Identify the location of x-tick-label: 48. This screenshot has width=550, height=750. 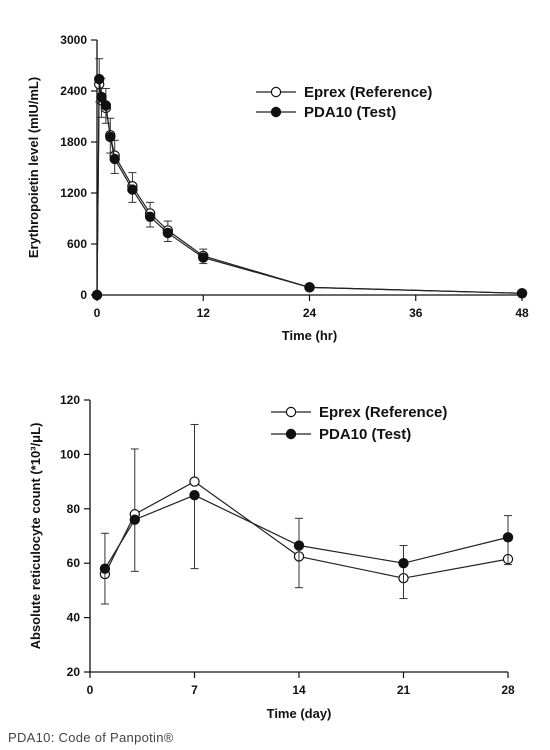
(522, 313).